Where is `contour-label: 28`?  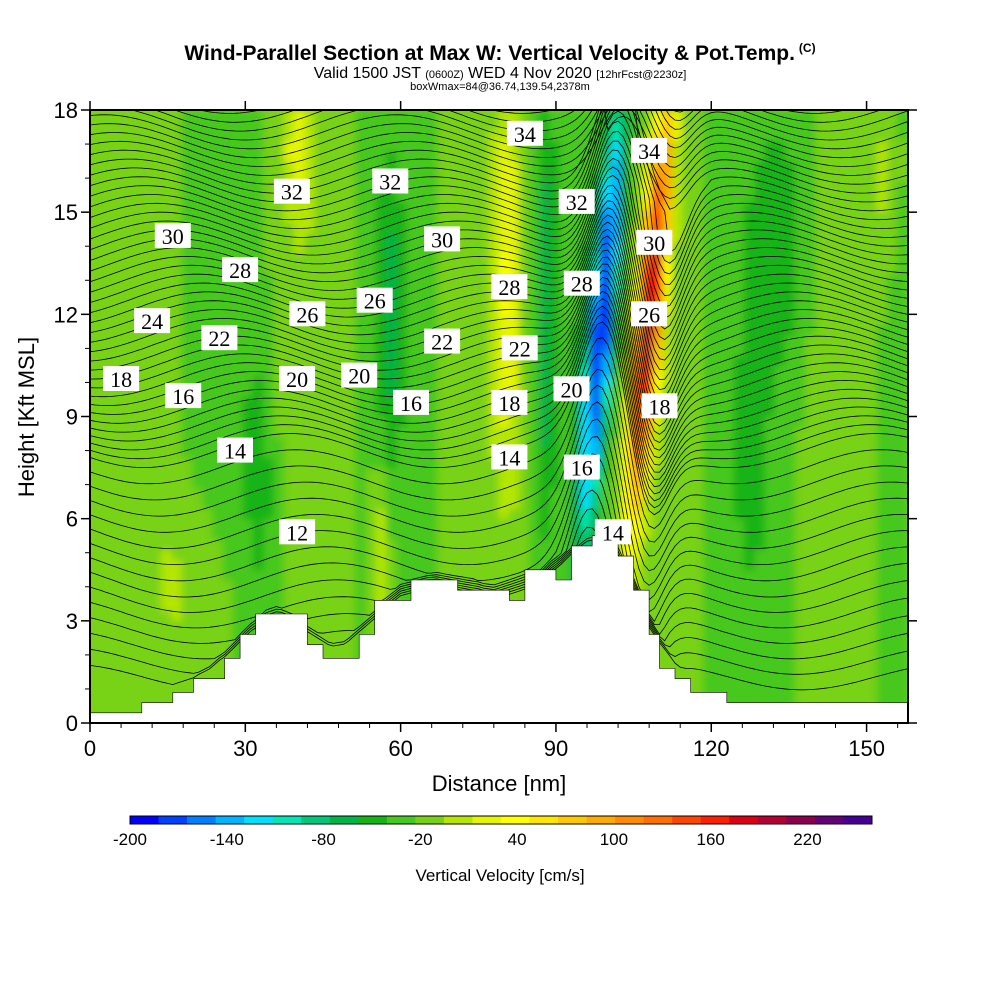
contour-label: 28 is located at coordinates (581, 283).